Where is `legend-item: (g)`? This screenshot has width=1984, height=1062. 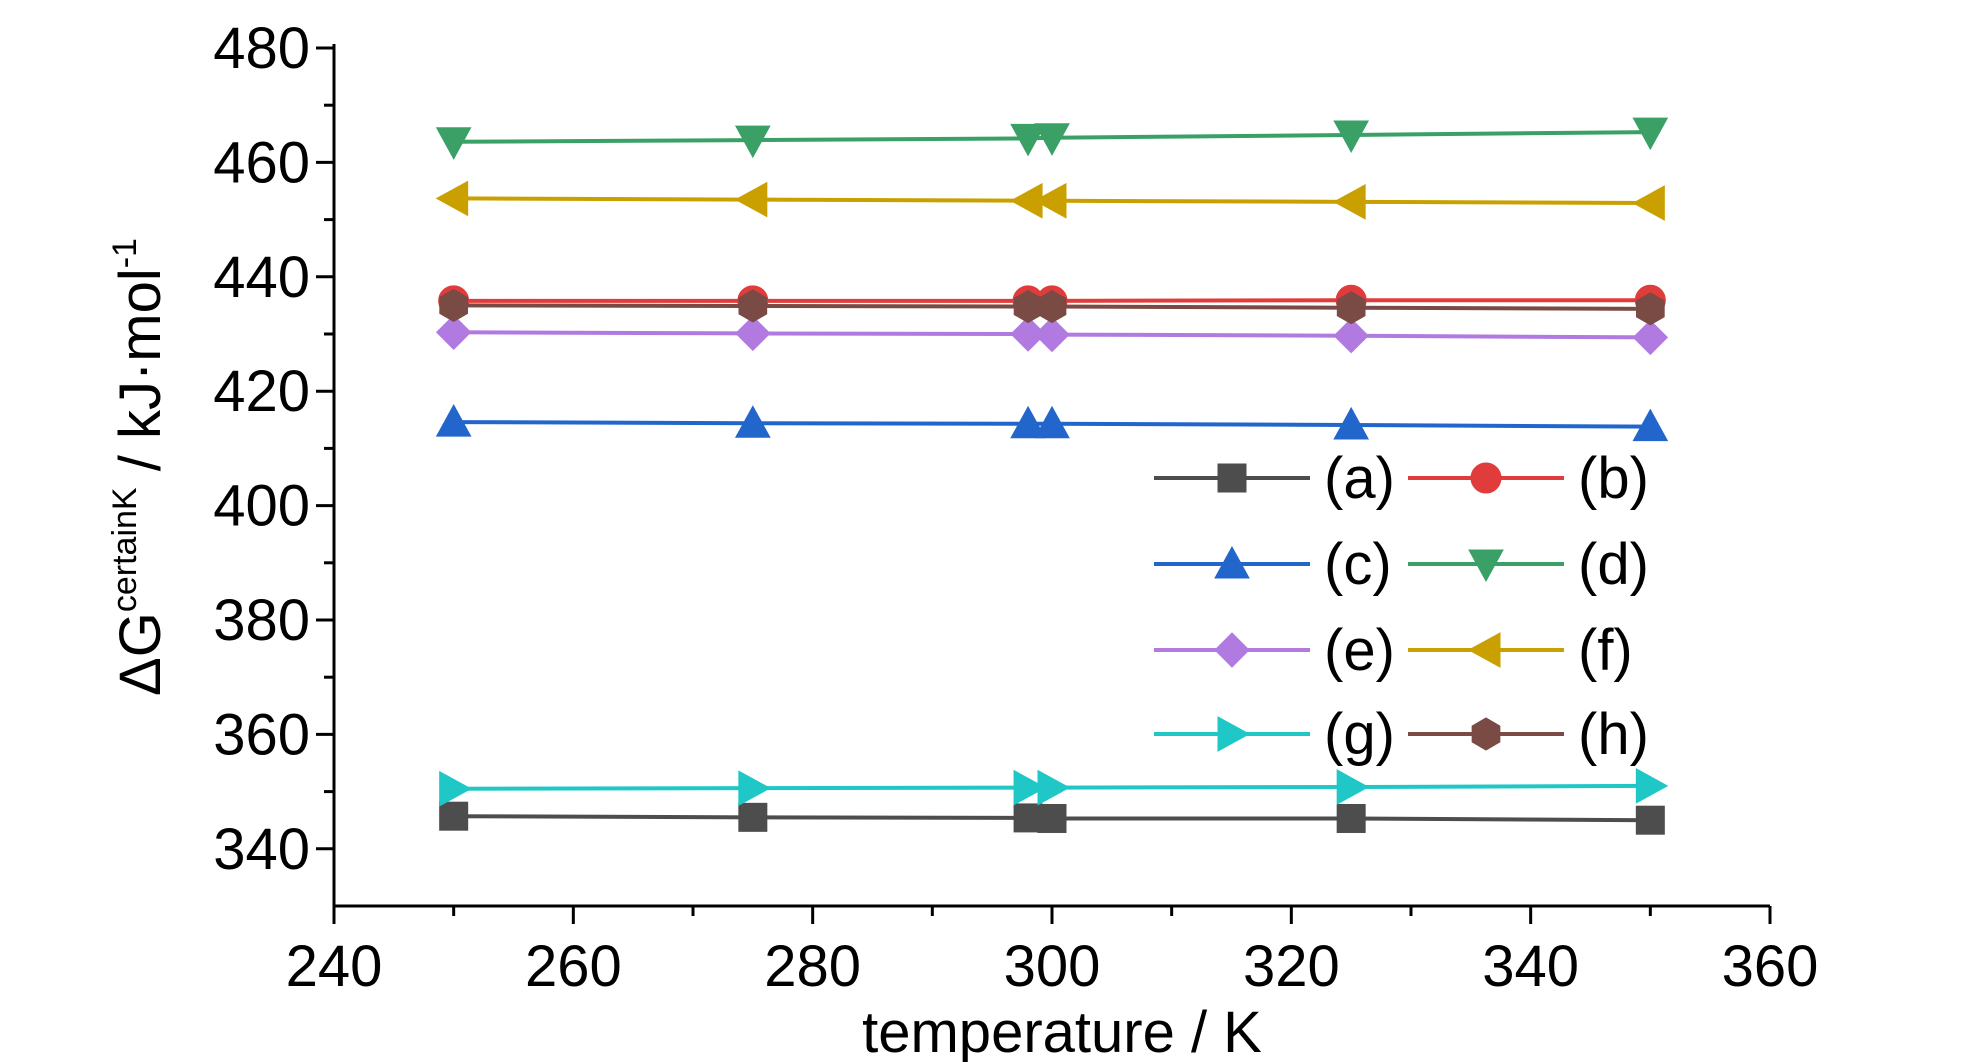
legend-item: (g) is located at coordinates (1274, 734).